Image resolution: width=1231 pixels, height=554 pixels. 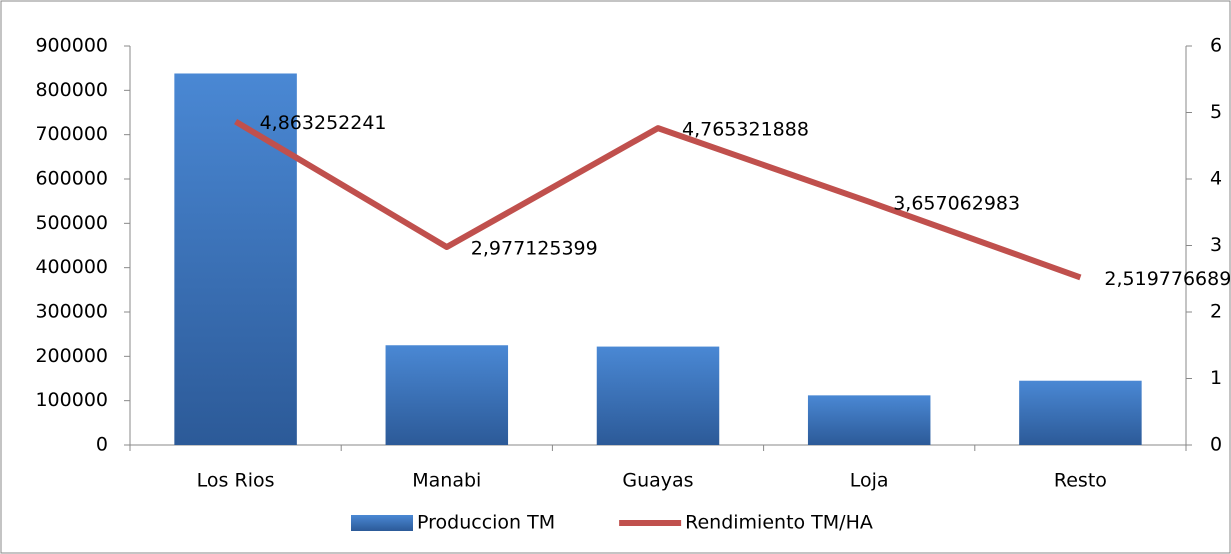 I want to click on legend-label: Rendimiento TM/HA, so click(x=779, y=523).